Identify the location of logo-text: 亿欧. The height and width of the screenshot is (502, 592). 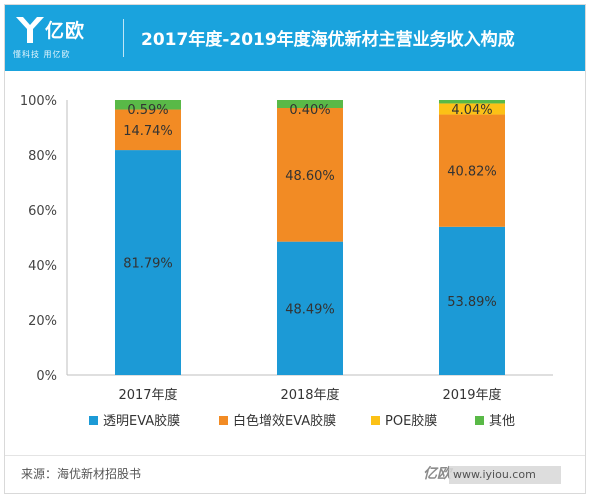
(65, 31).